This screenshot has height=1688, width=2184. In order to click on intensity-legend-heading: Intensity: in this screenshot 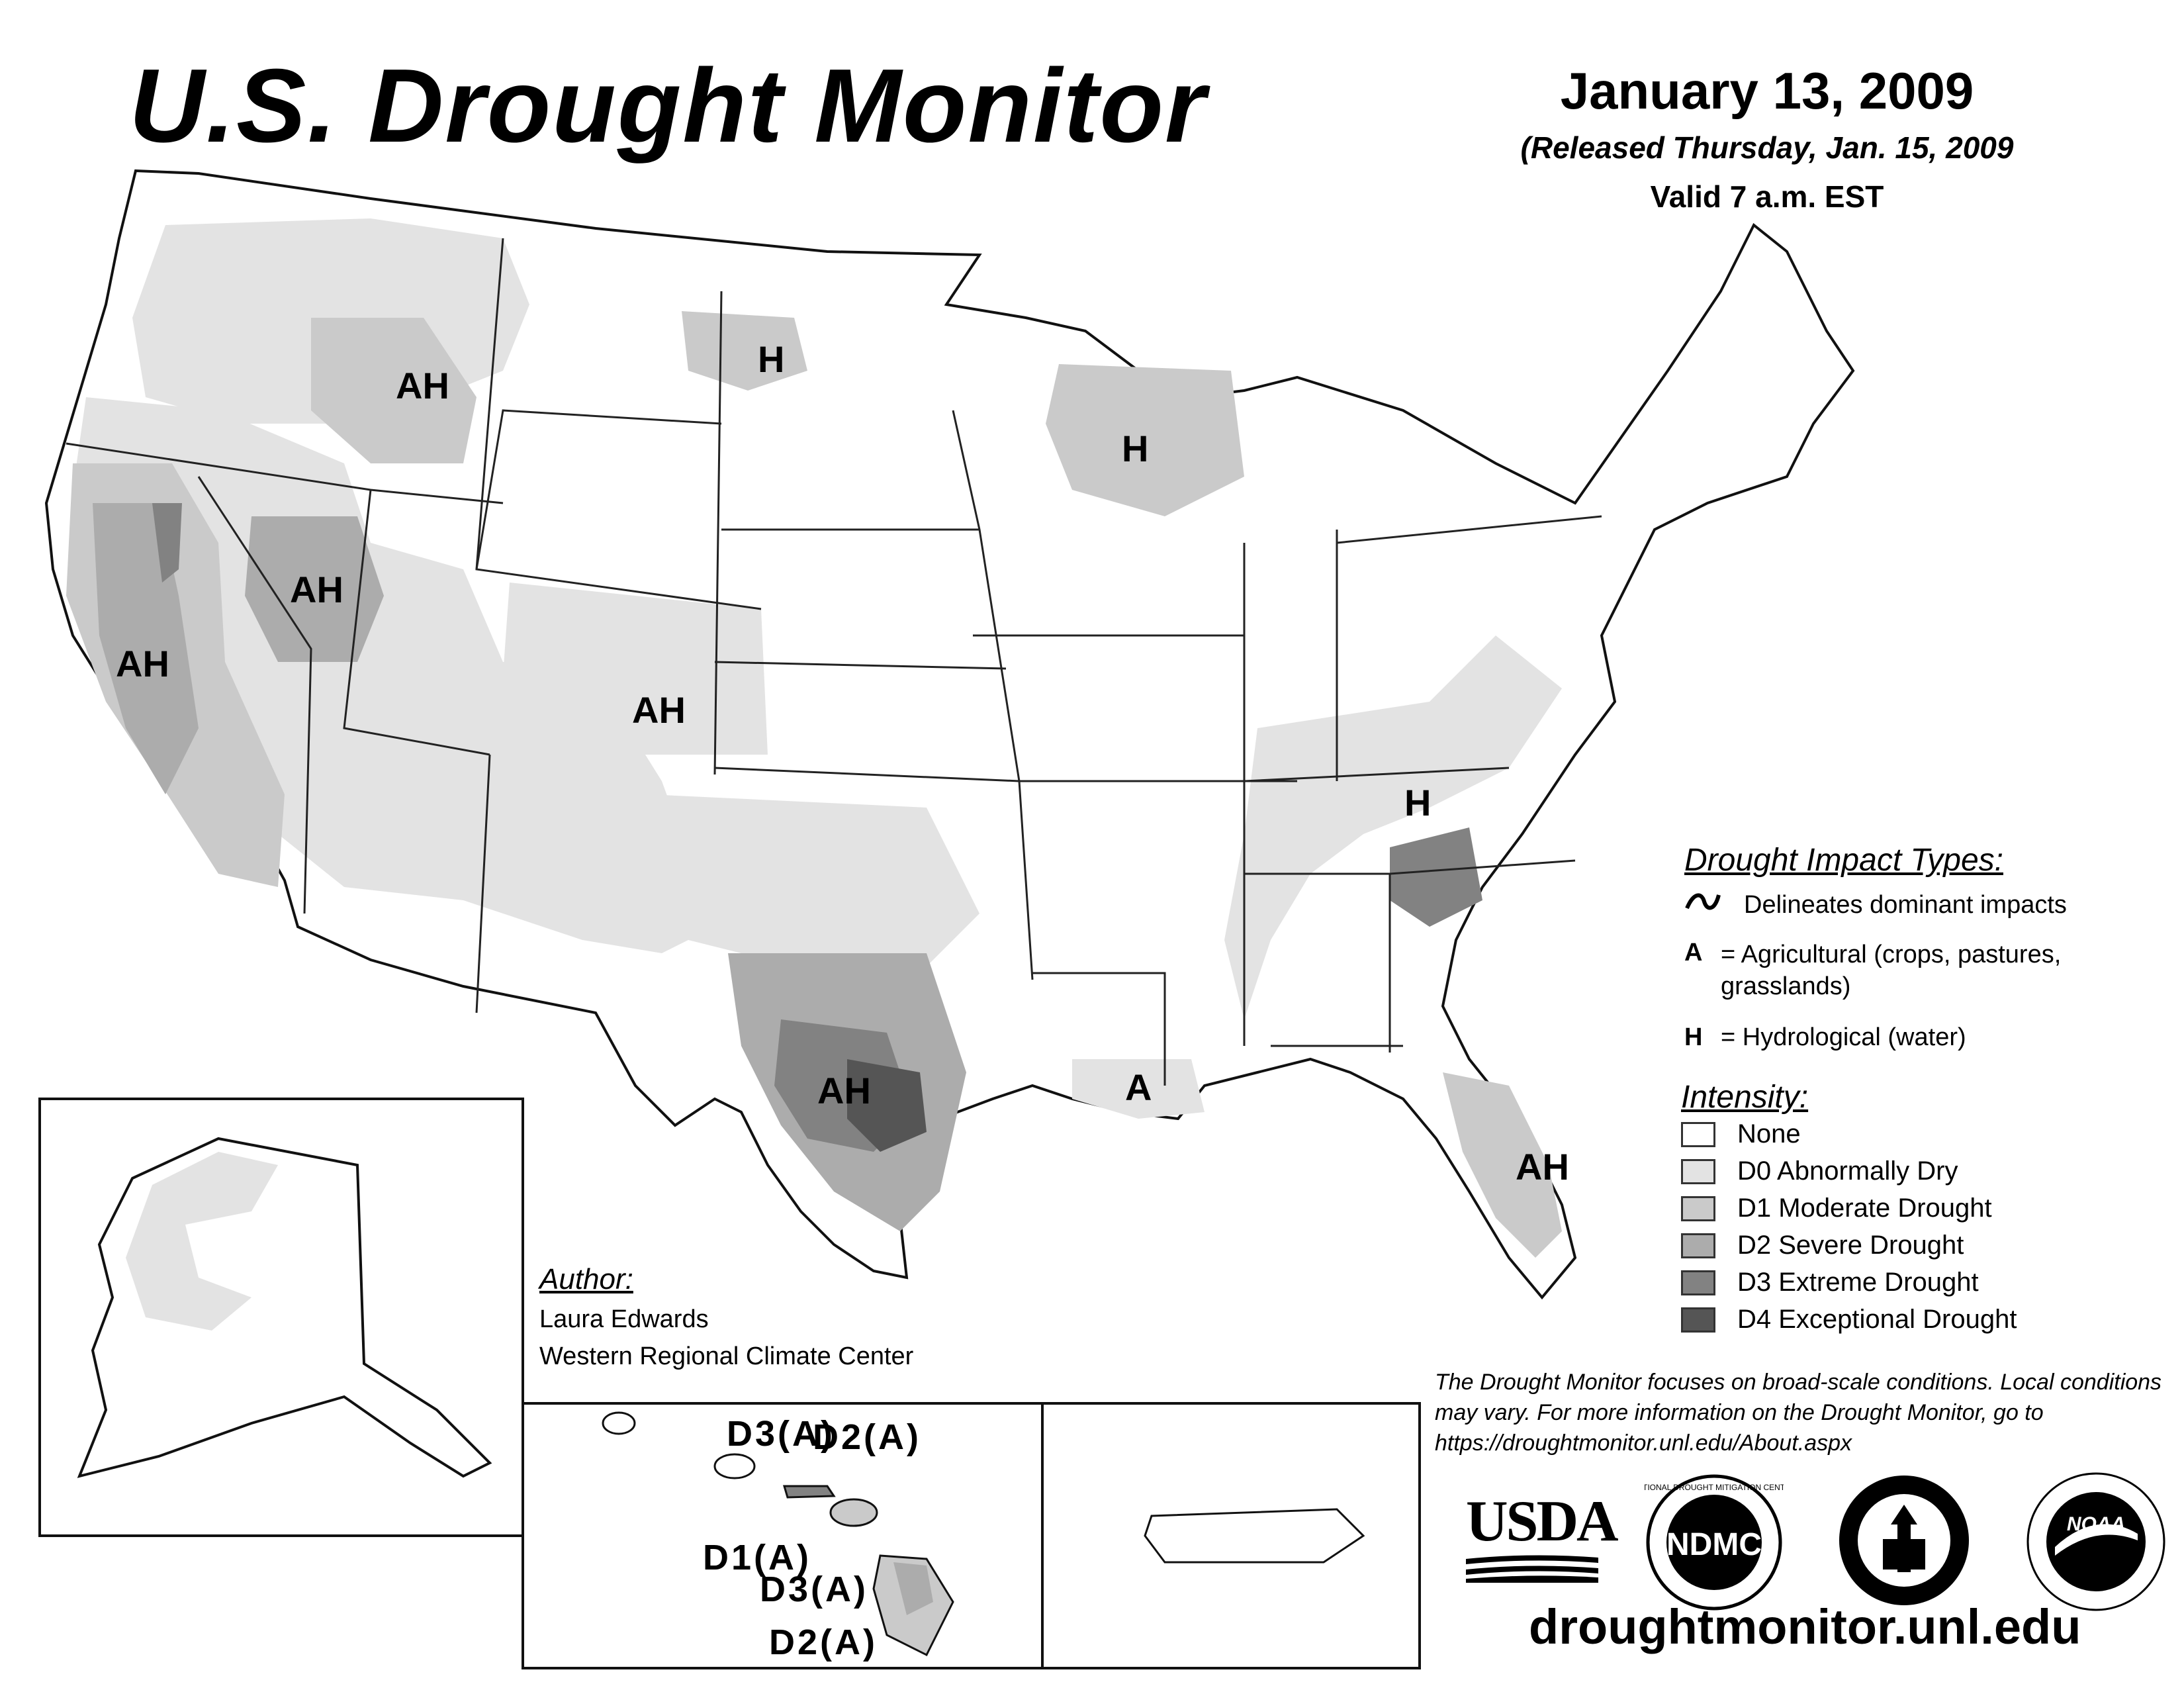, I will do `click(1745, 1097)`.